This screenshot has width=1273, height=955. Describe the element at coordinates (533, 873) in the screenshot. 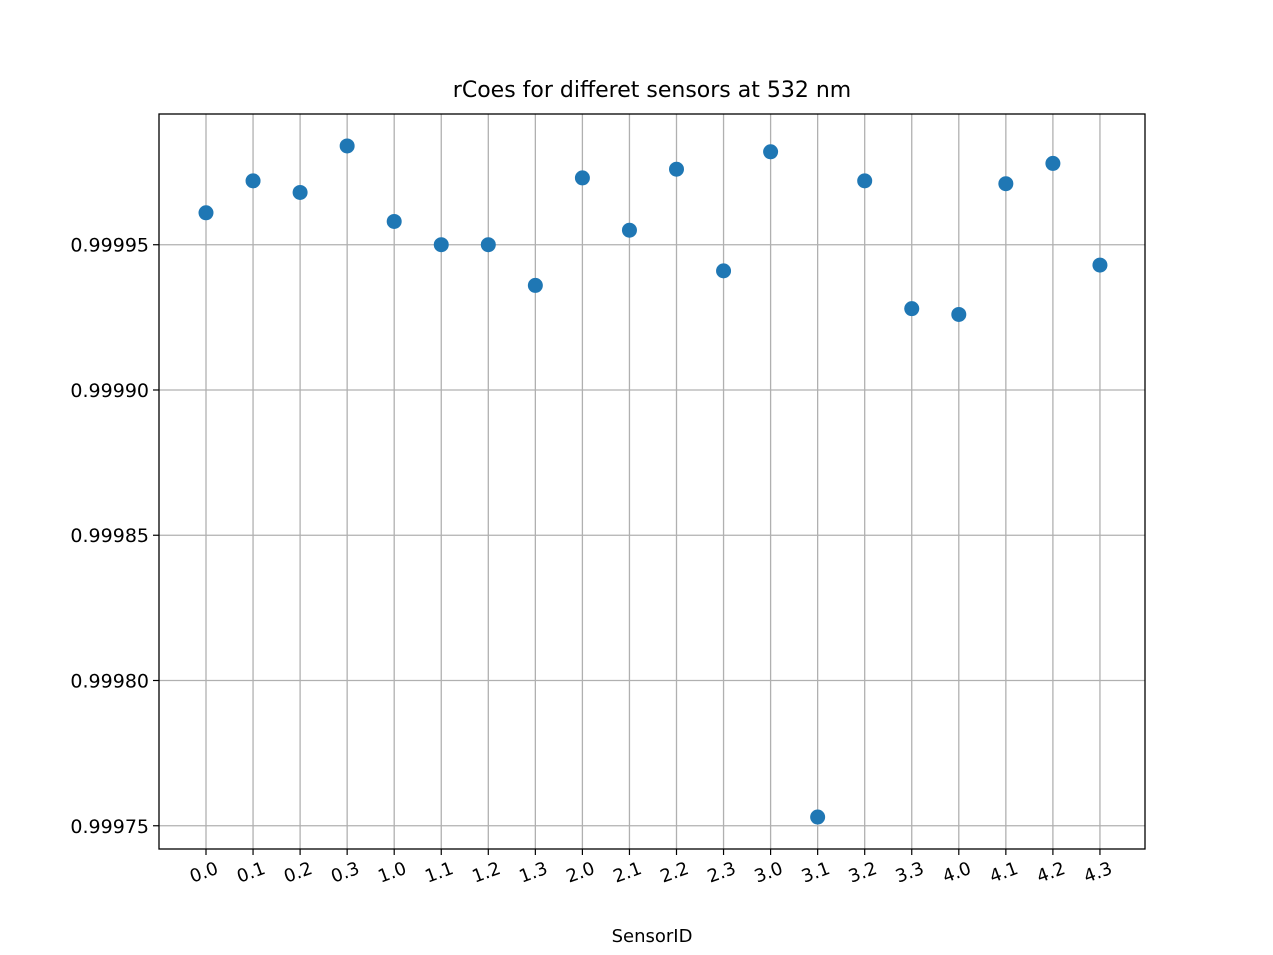

I see `x-tick-label: 1.3` at that location.